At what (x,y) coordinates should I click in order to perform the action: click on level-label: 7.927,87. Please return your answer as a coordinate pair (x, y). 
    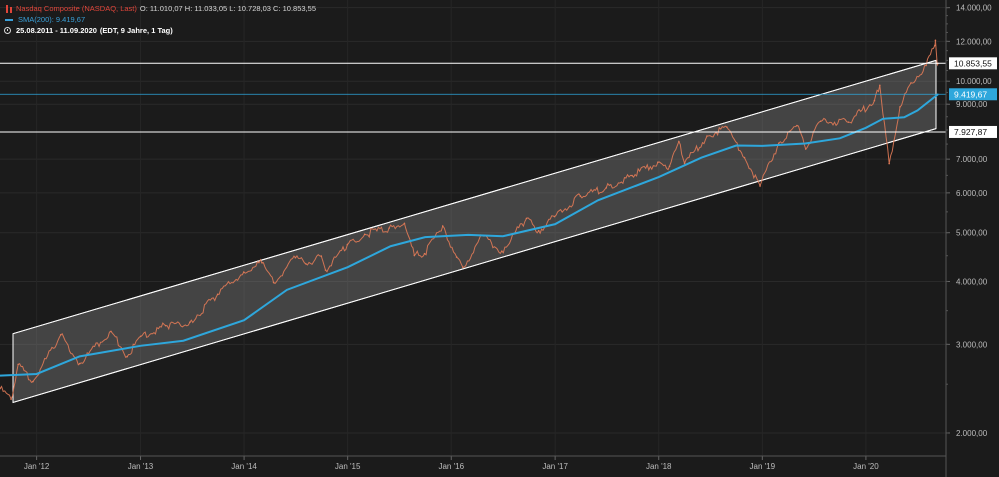
    Looking at the image, I should click on (970, 132).